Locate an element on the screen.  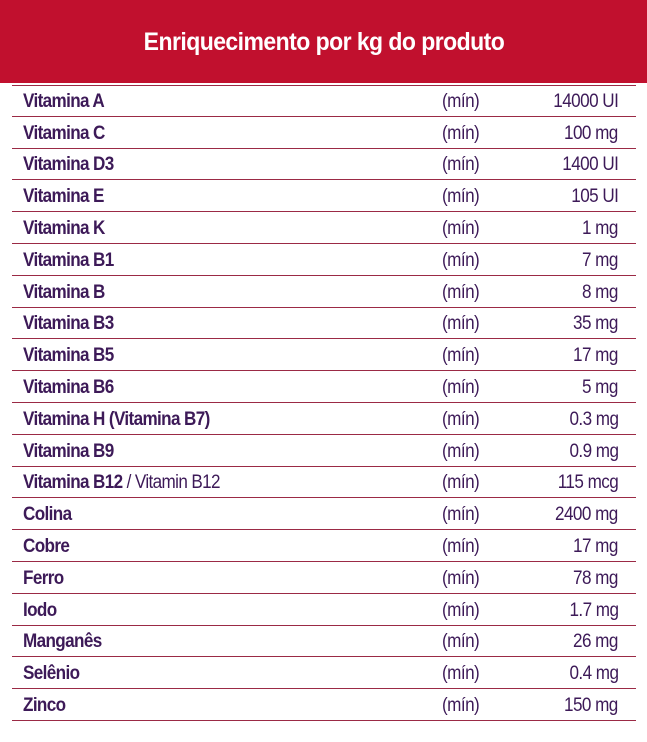
table-row: Vitamina E (mín) 105 UI is located at coordinates (324, 196).